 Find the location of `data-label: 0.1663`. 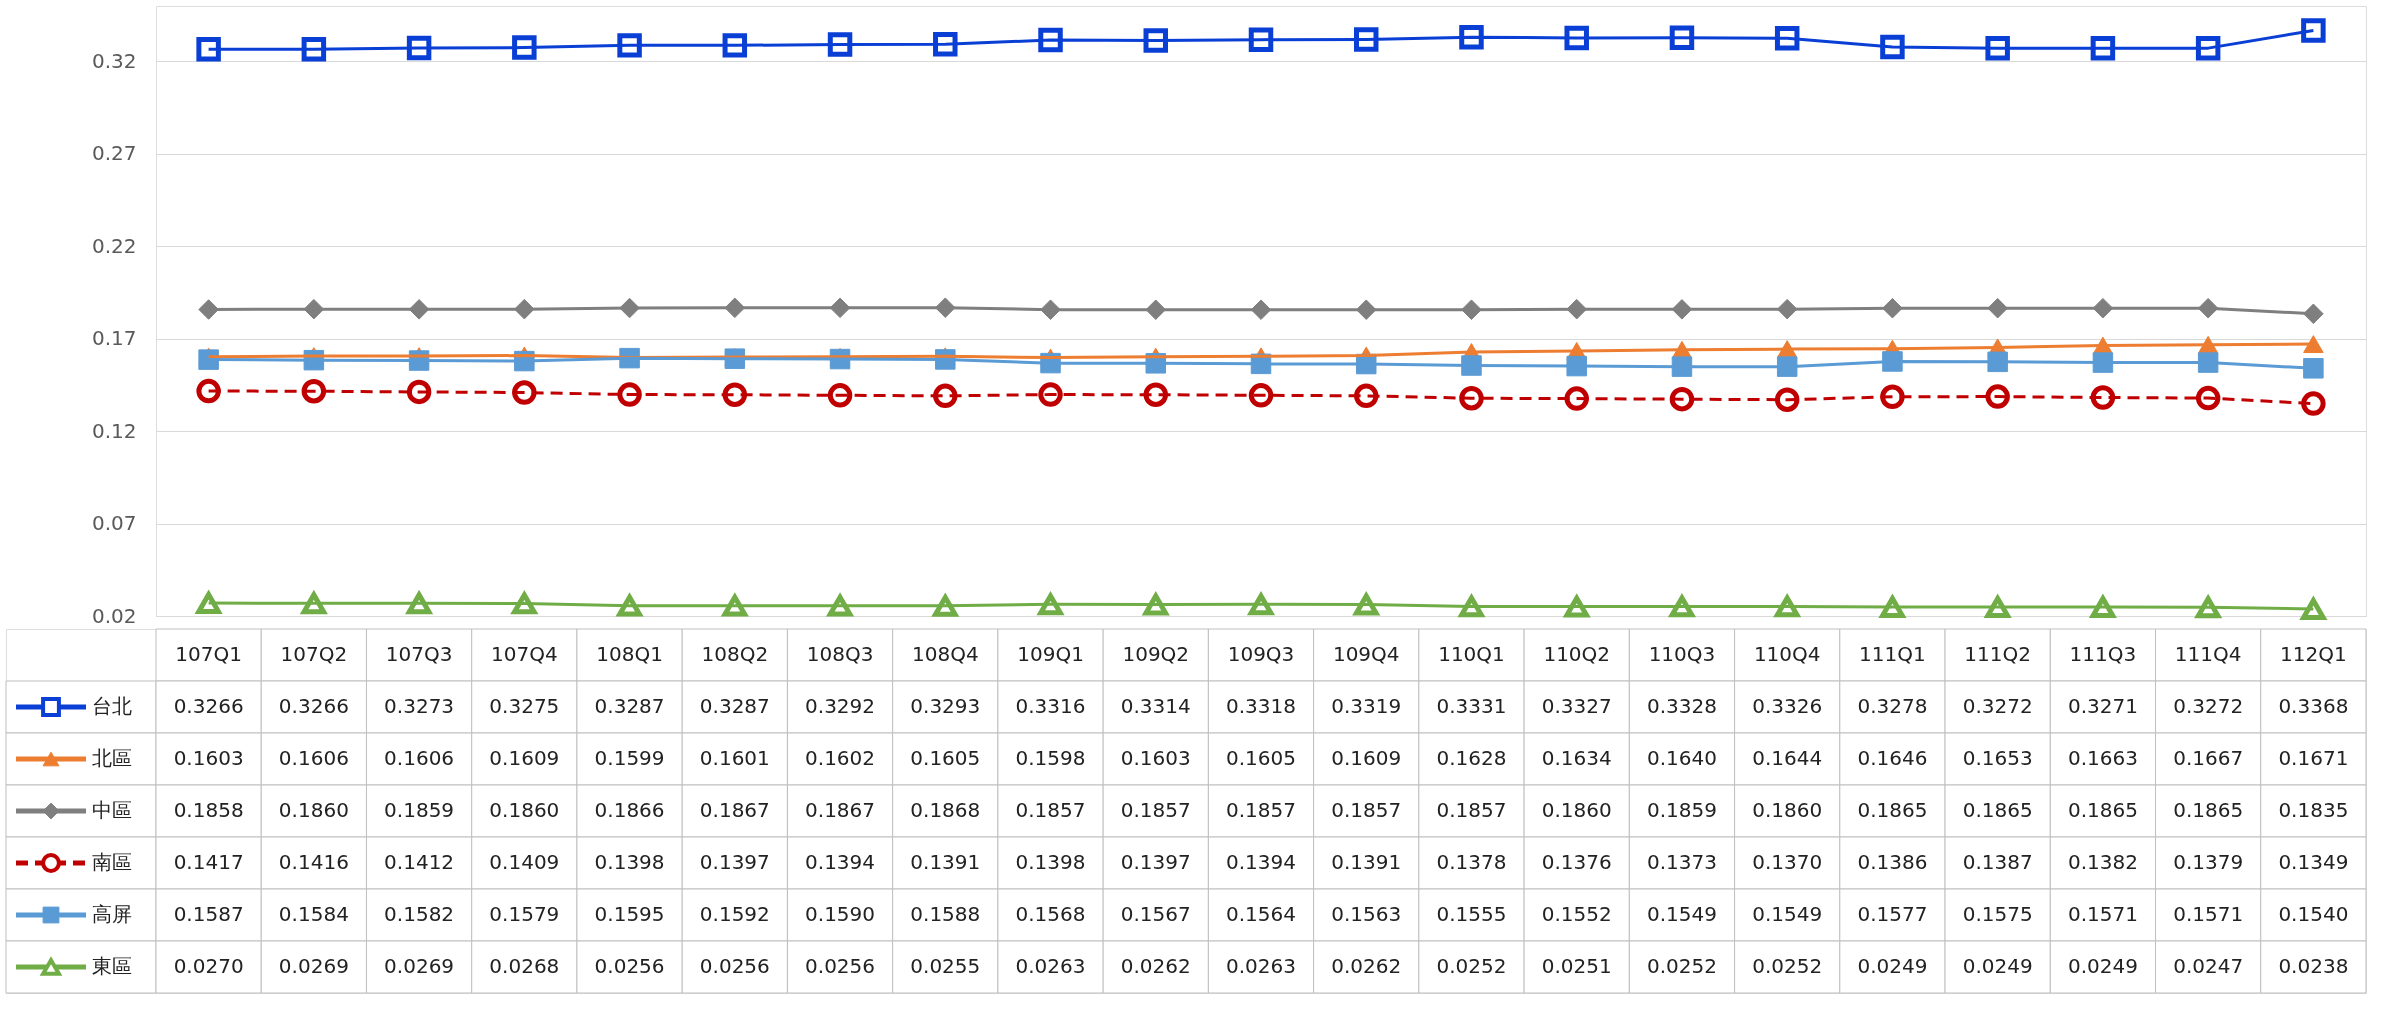

data-label: 0.1663 is located at coordinates (2102, 758).